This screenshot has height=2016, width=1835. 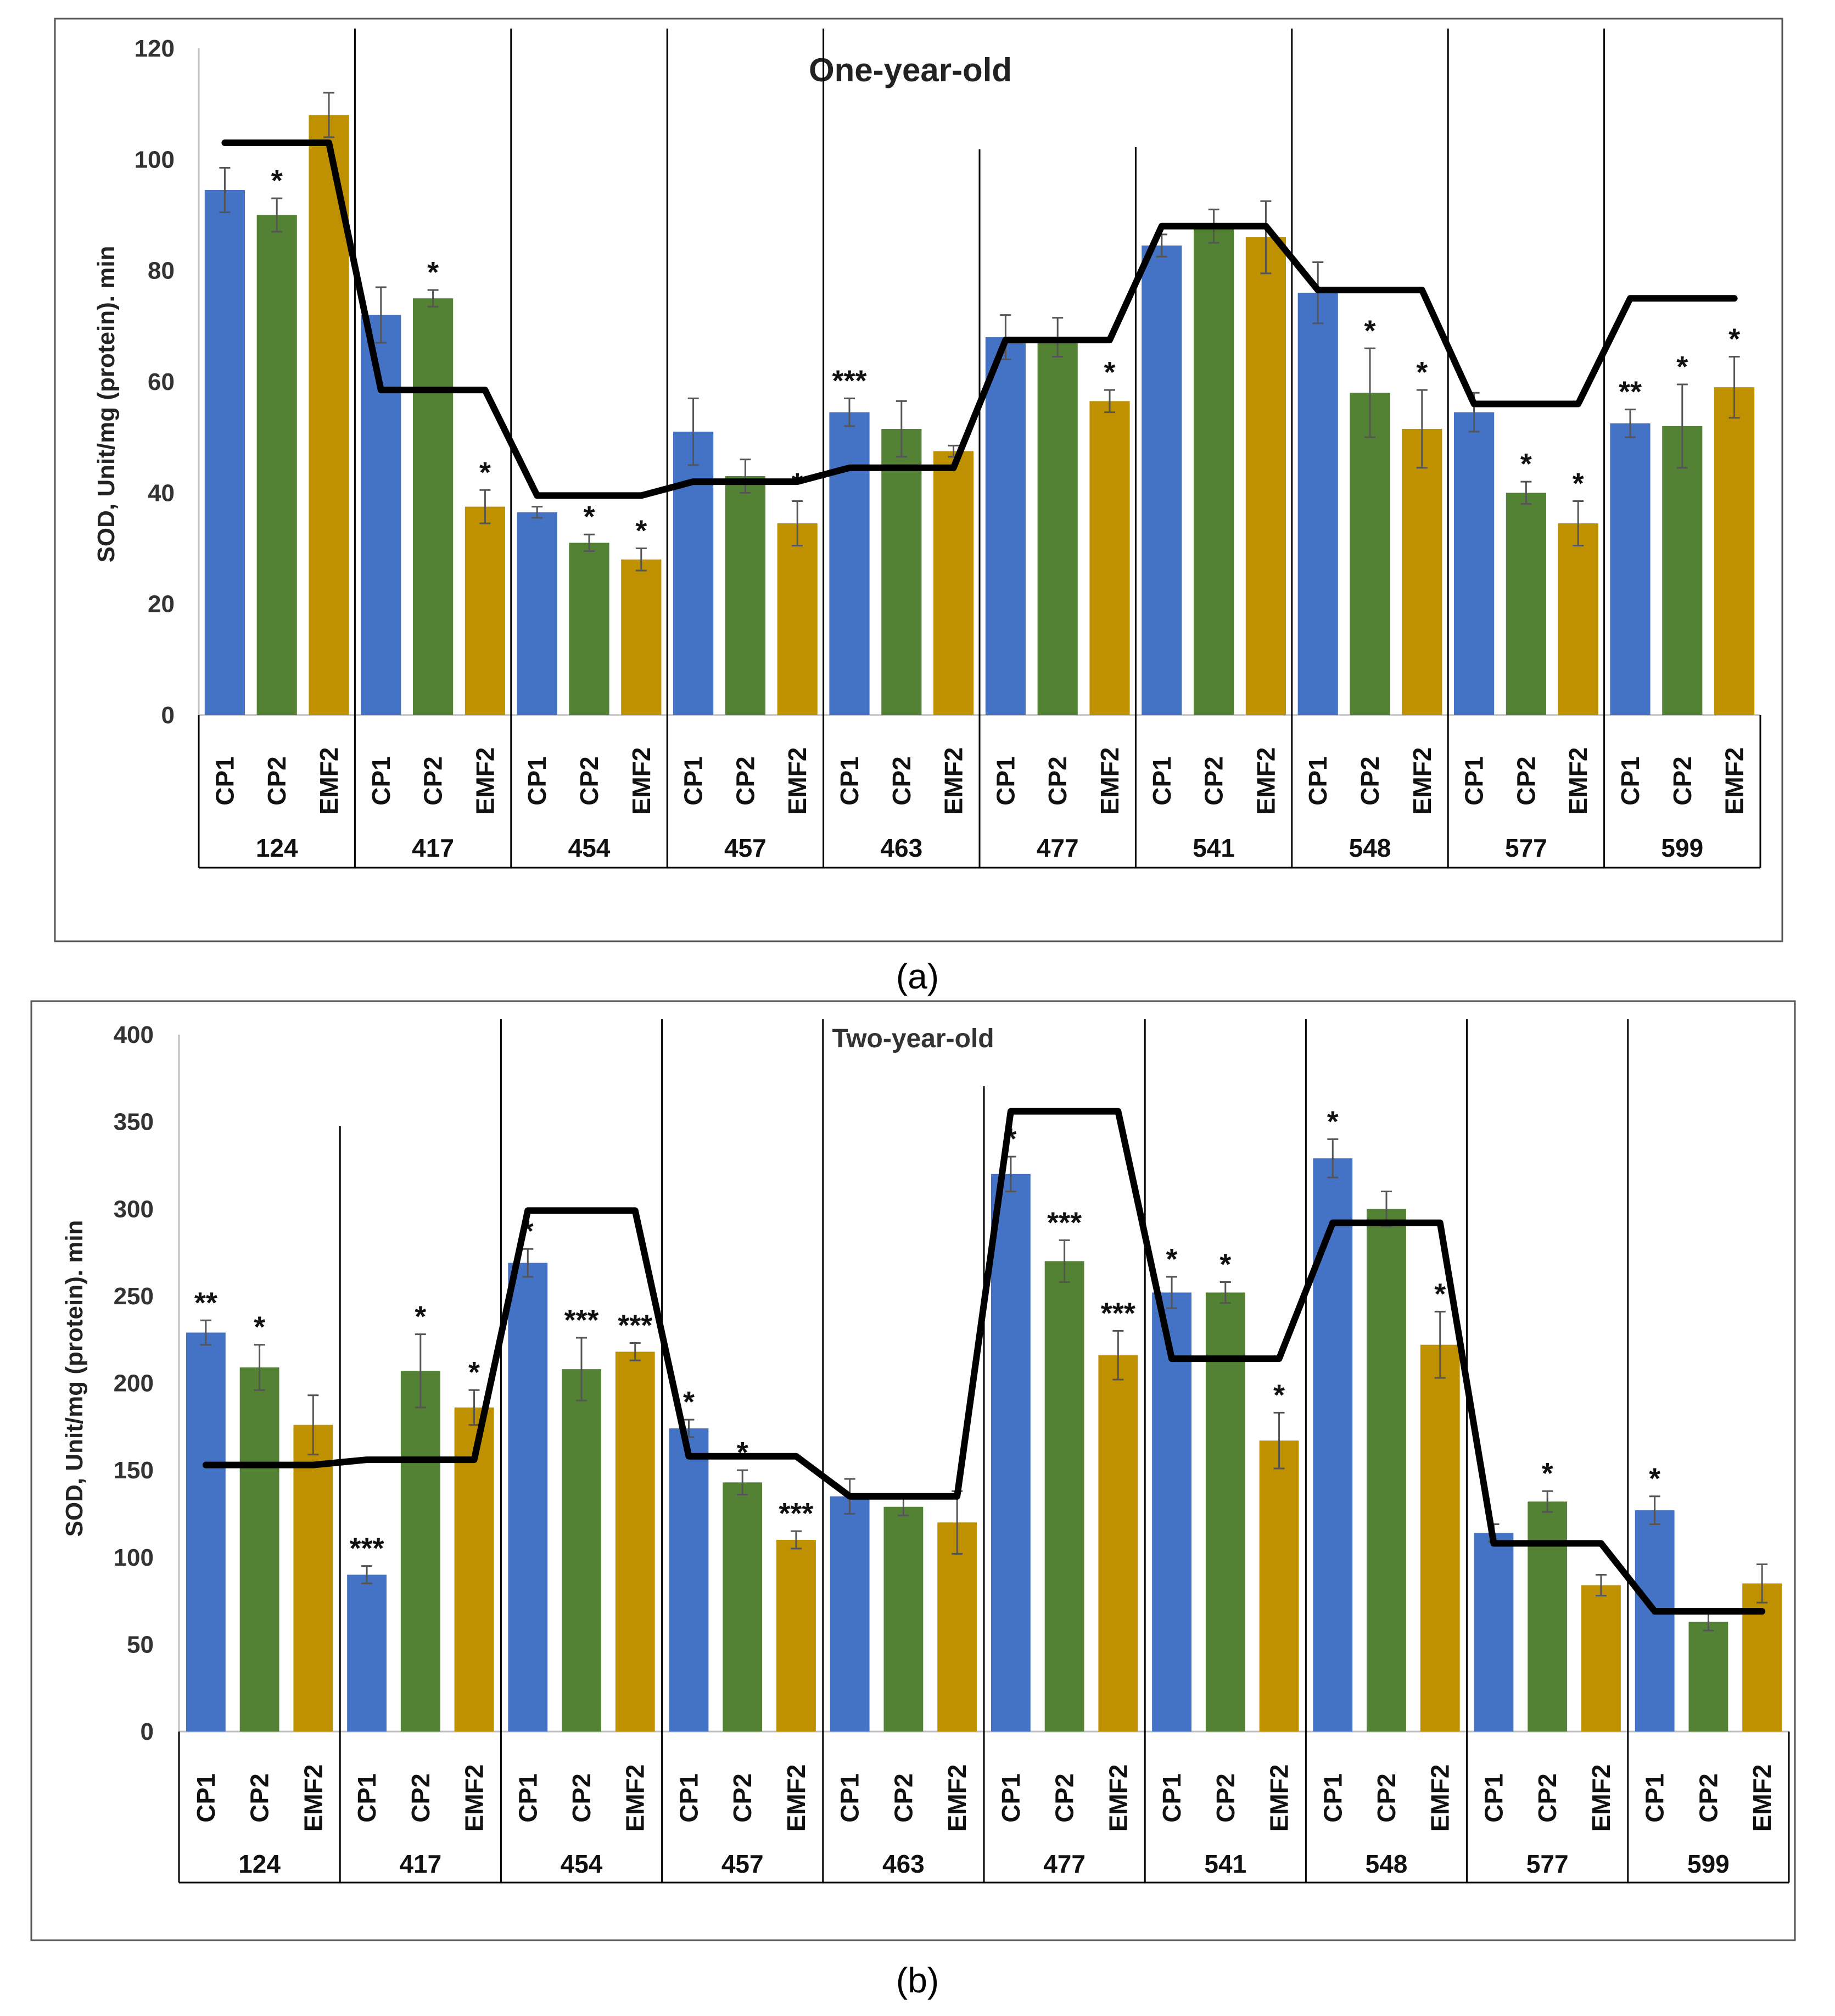 What do you see at coordinates (1171, 1512) in the screenshot?
I see `bar-541-cp1` at bounding box center [1171, 1512].